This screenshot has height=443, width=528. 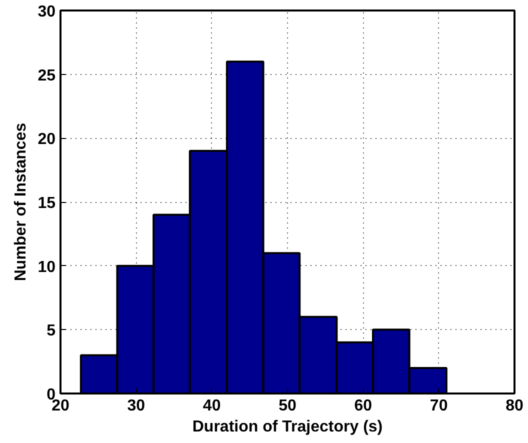 I want to click on x-tick-label: 70, so click(x=439, y=406).